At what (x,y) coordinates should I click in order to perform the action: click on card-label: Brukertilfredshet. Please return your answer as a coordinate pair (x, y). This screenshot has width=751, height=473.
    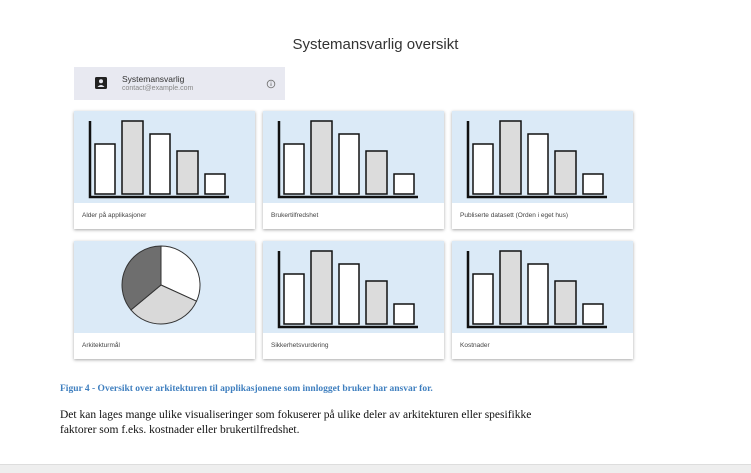
    Looking at the image, I should click on (295, 215).